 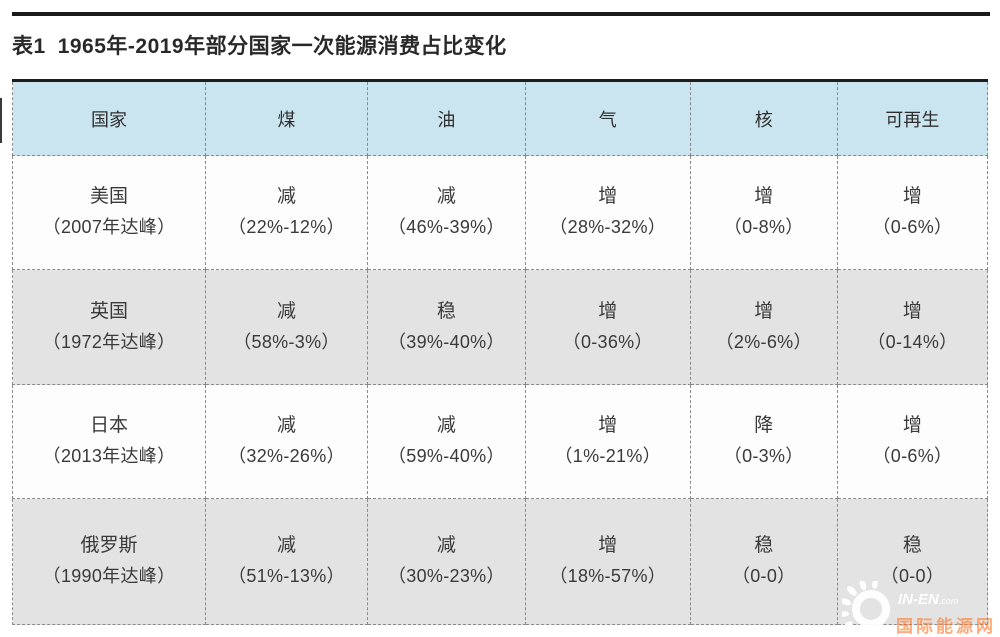 What do you see at coordinates (446, 561) in the screenshot?
I see `oil-cell: 减 （30%-23%）` at bounding box center [446, 561].